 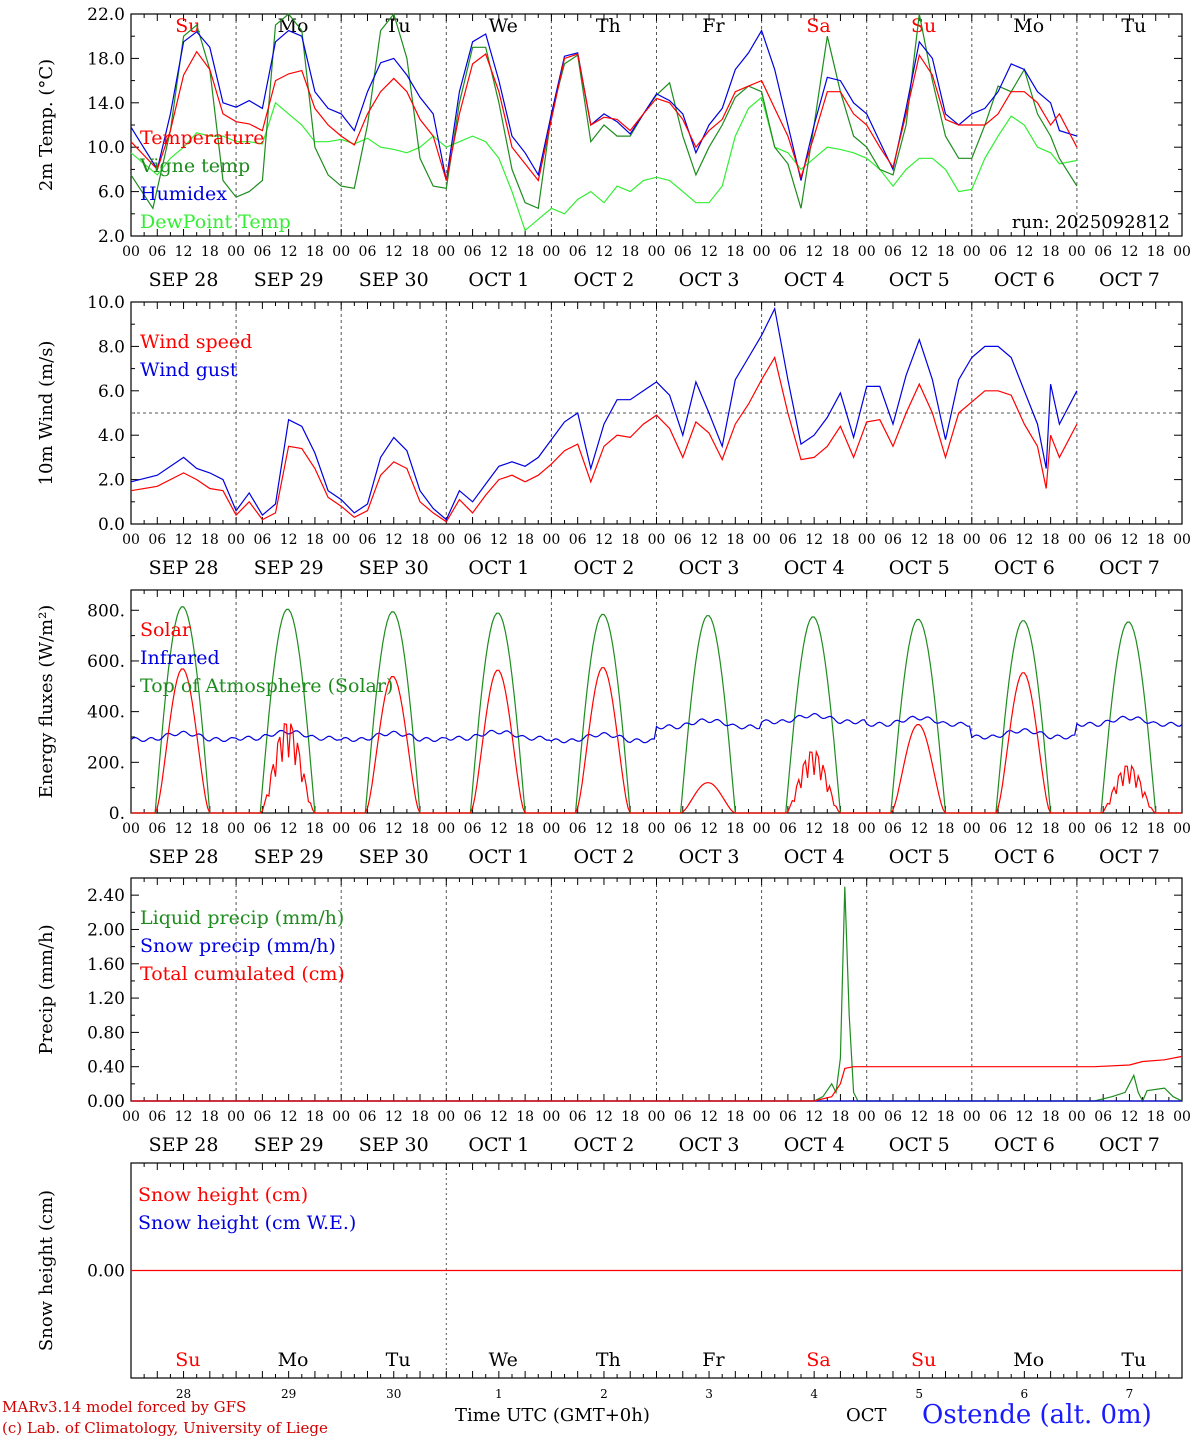 I want to click on y-tick-label: 18.0, so click(x=106, y=59).